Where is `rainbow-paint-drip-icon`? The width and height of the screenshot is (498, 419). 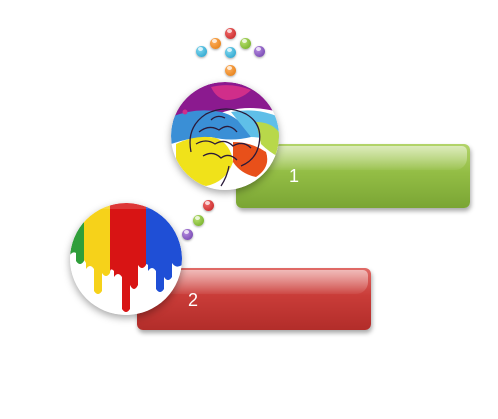 rainbow-paint-drip-icon is located at coordinates (126, 259).